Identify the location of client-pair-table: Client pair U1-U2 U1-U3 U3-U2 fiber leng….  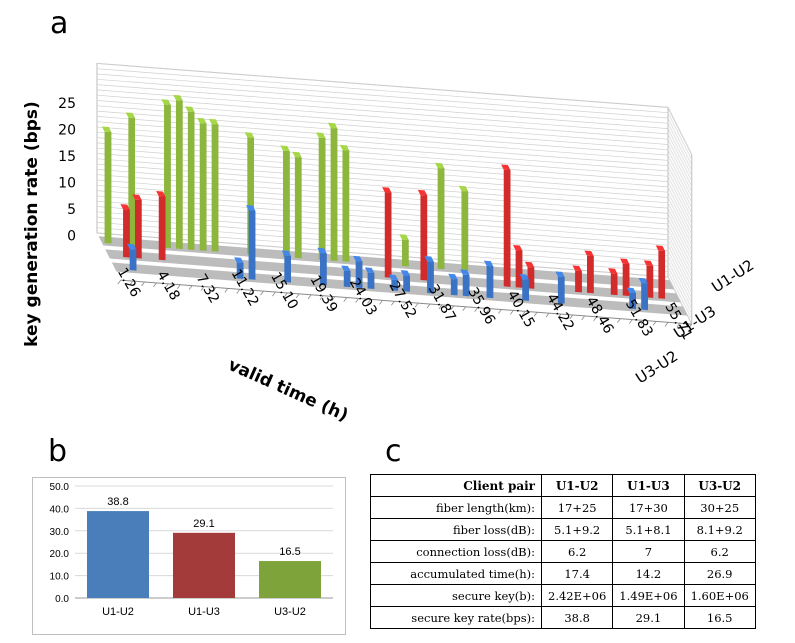
(563, 551).